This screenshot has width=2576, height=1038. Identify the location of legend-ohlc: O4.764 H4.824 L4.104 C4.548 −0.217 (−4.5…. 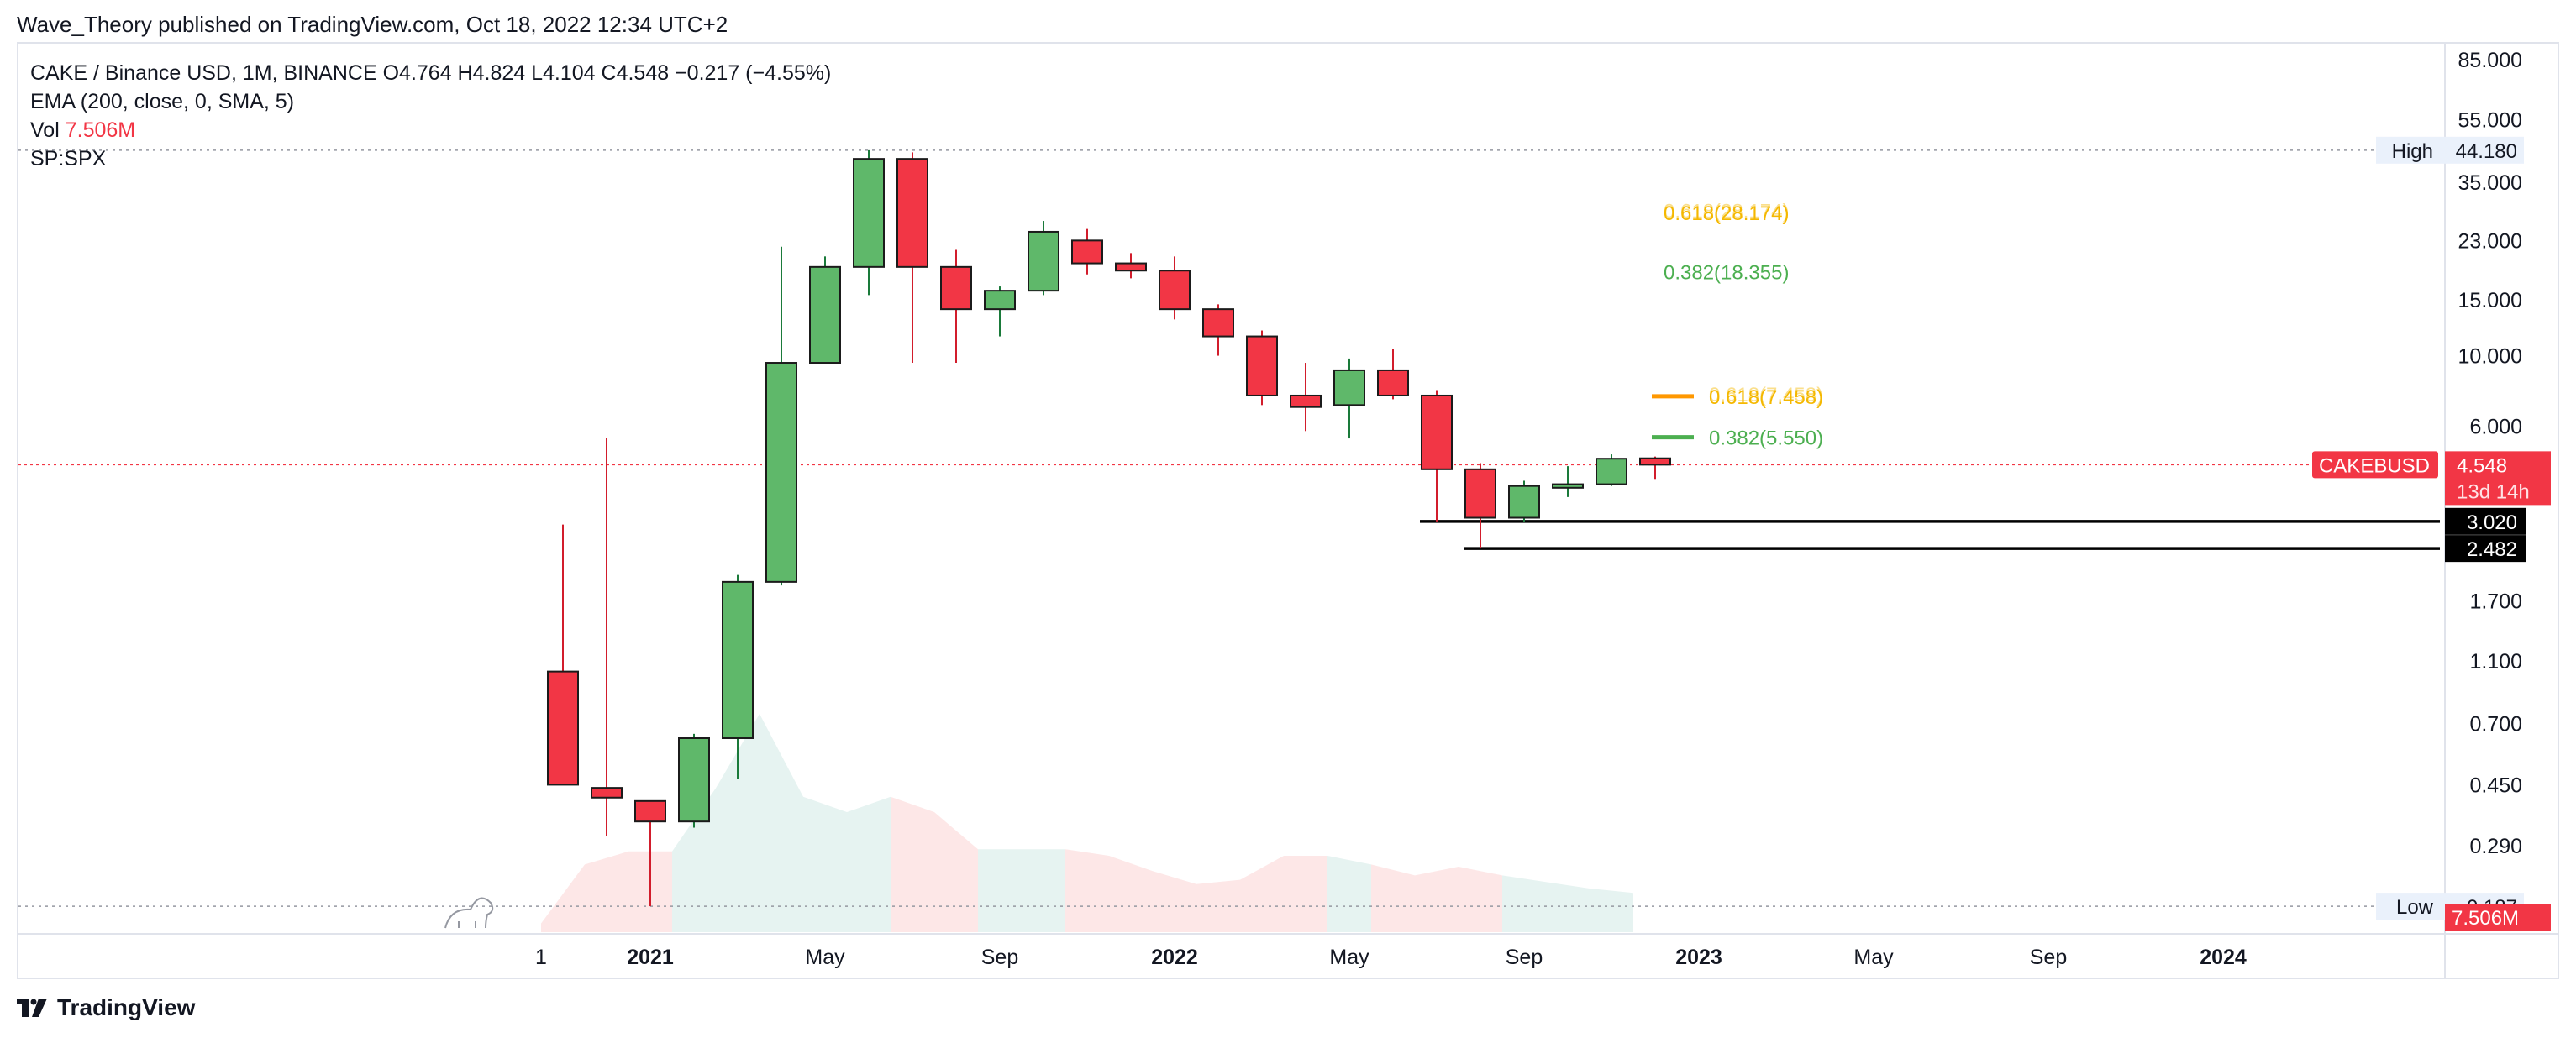
(607, 73).